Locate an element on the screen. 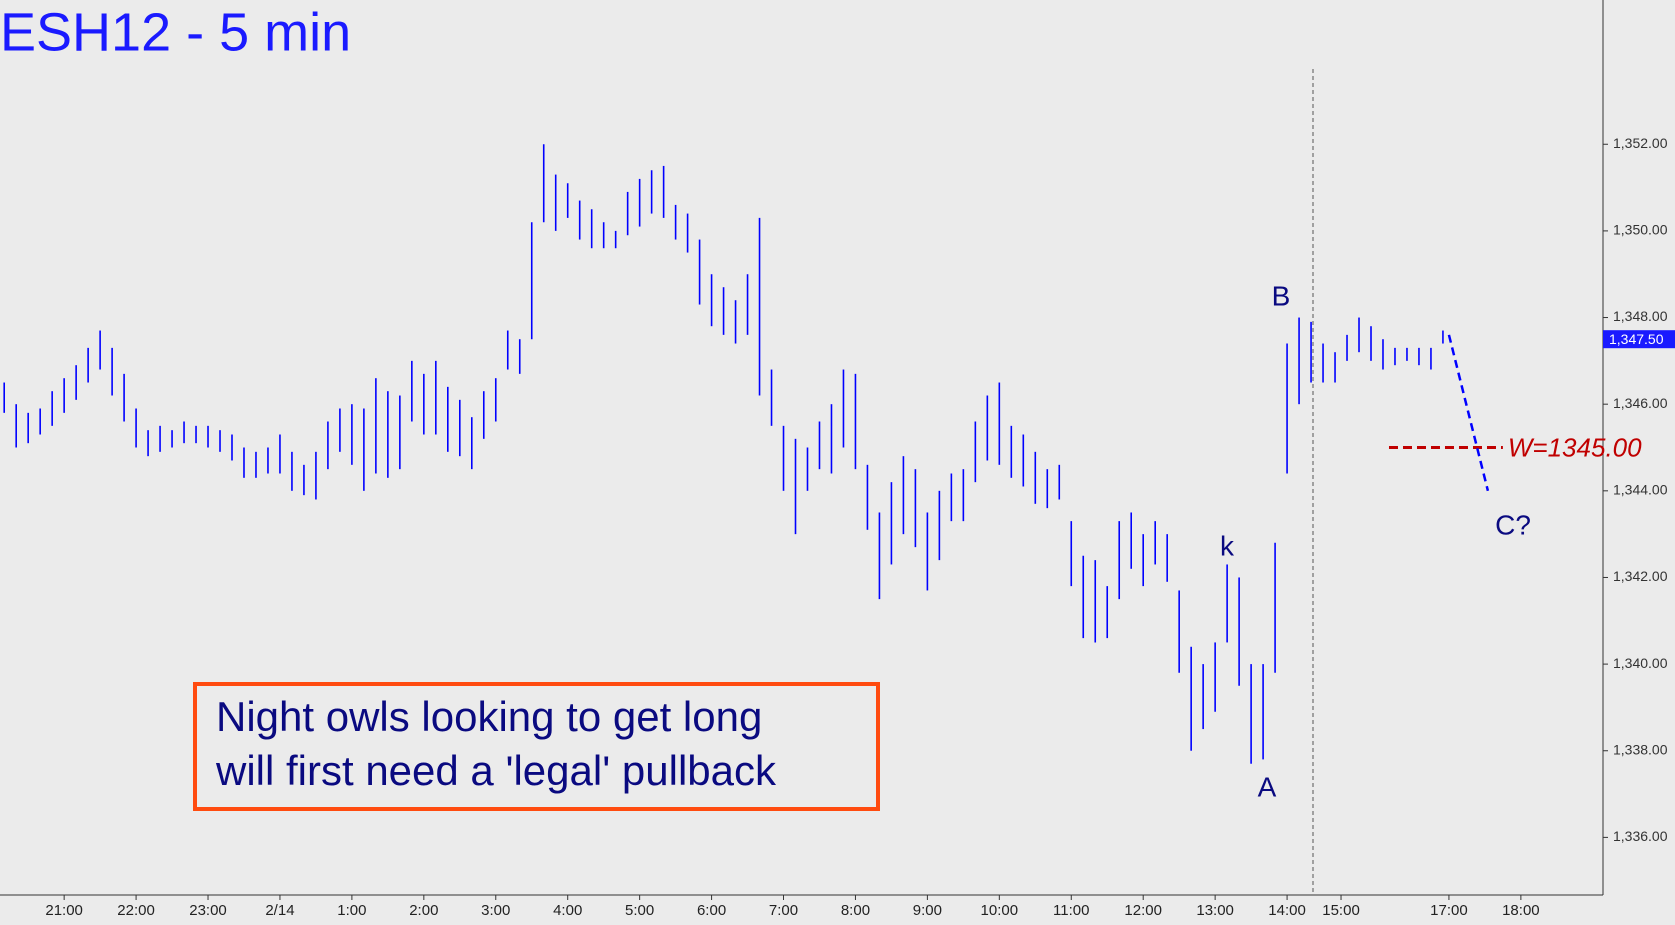 Image resolution: width=1675 pixels, height=925 pixels. x-tick-label: 9:00 is located at coordinates (927, 910).